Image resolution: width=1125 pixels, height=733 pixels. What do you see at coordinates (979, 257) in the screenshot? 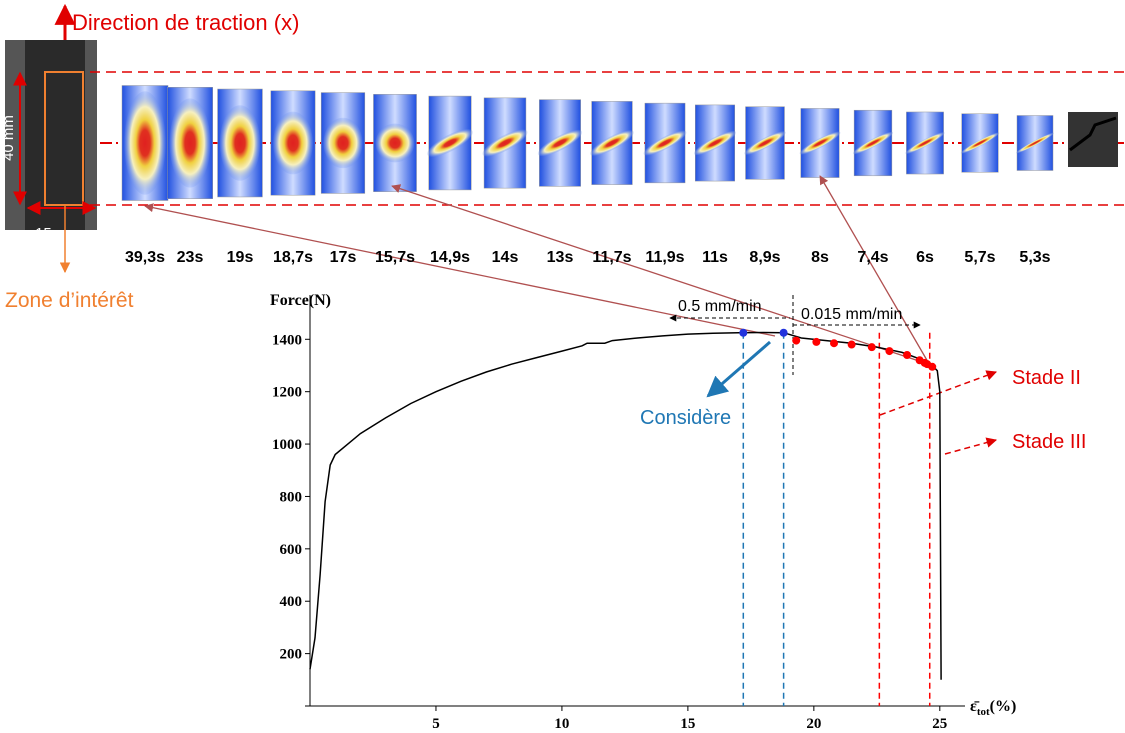
I see `frame-time: 5,7s` at bounding box center [979, 257].